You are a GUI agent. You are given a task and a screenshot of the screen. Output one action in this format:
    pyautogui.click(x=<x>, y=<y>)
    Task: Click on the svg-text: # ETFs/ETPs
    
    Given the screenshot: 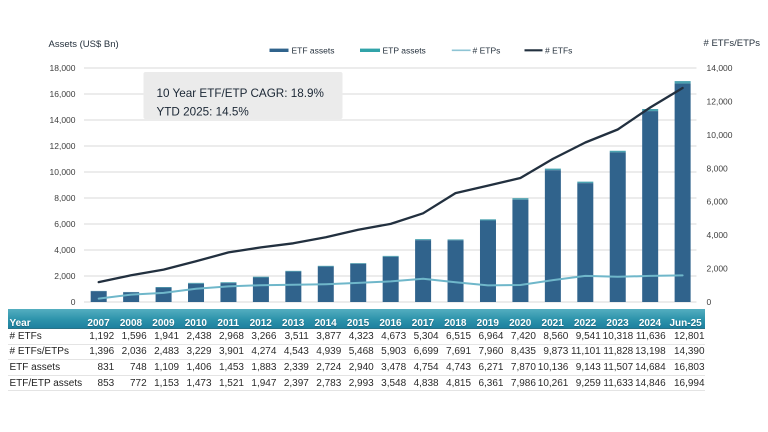 What is the action you would take?
    pyautogui.click(x=732, y=43)
    